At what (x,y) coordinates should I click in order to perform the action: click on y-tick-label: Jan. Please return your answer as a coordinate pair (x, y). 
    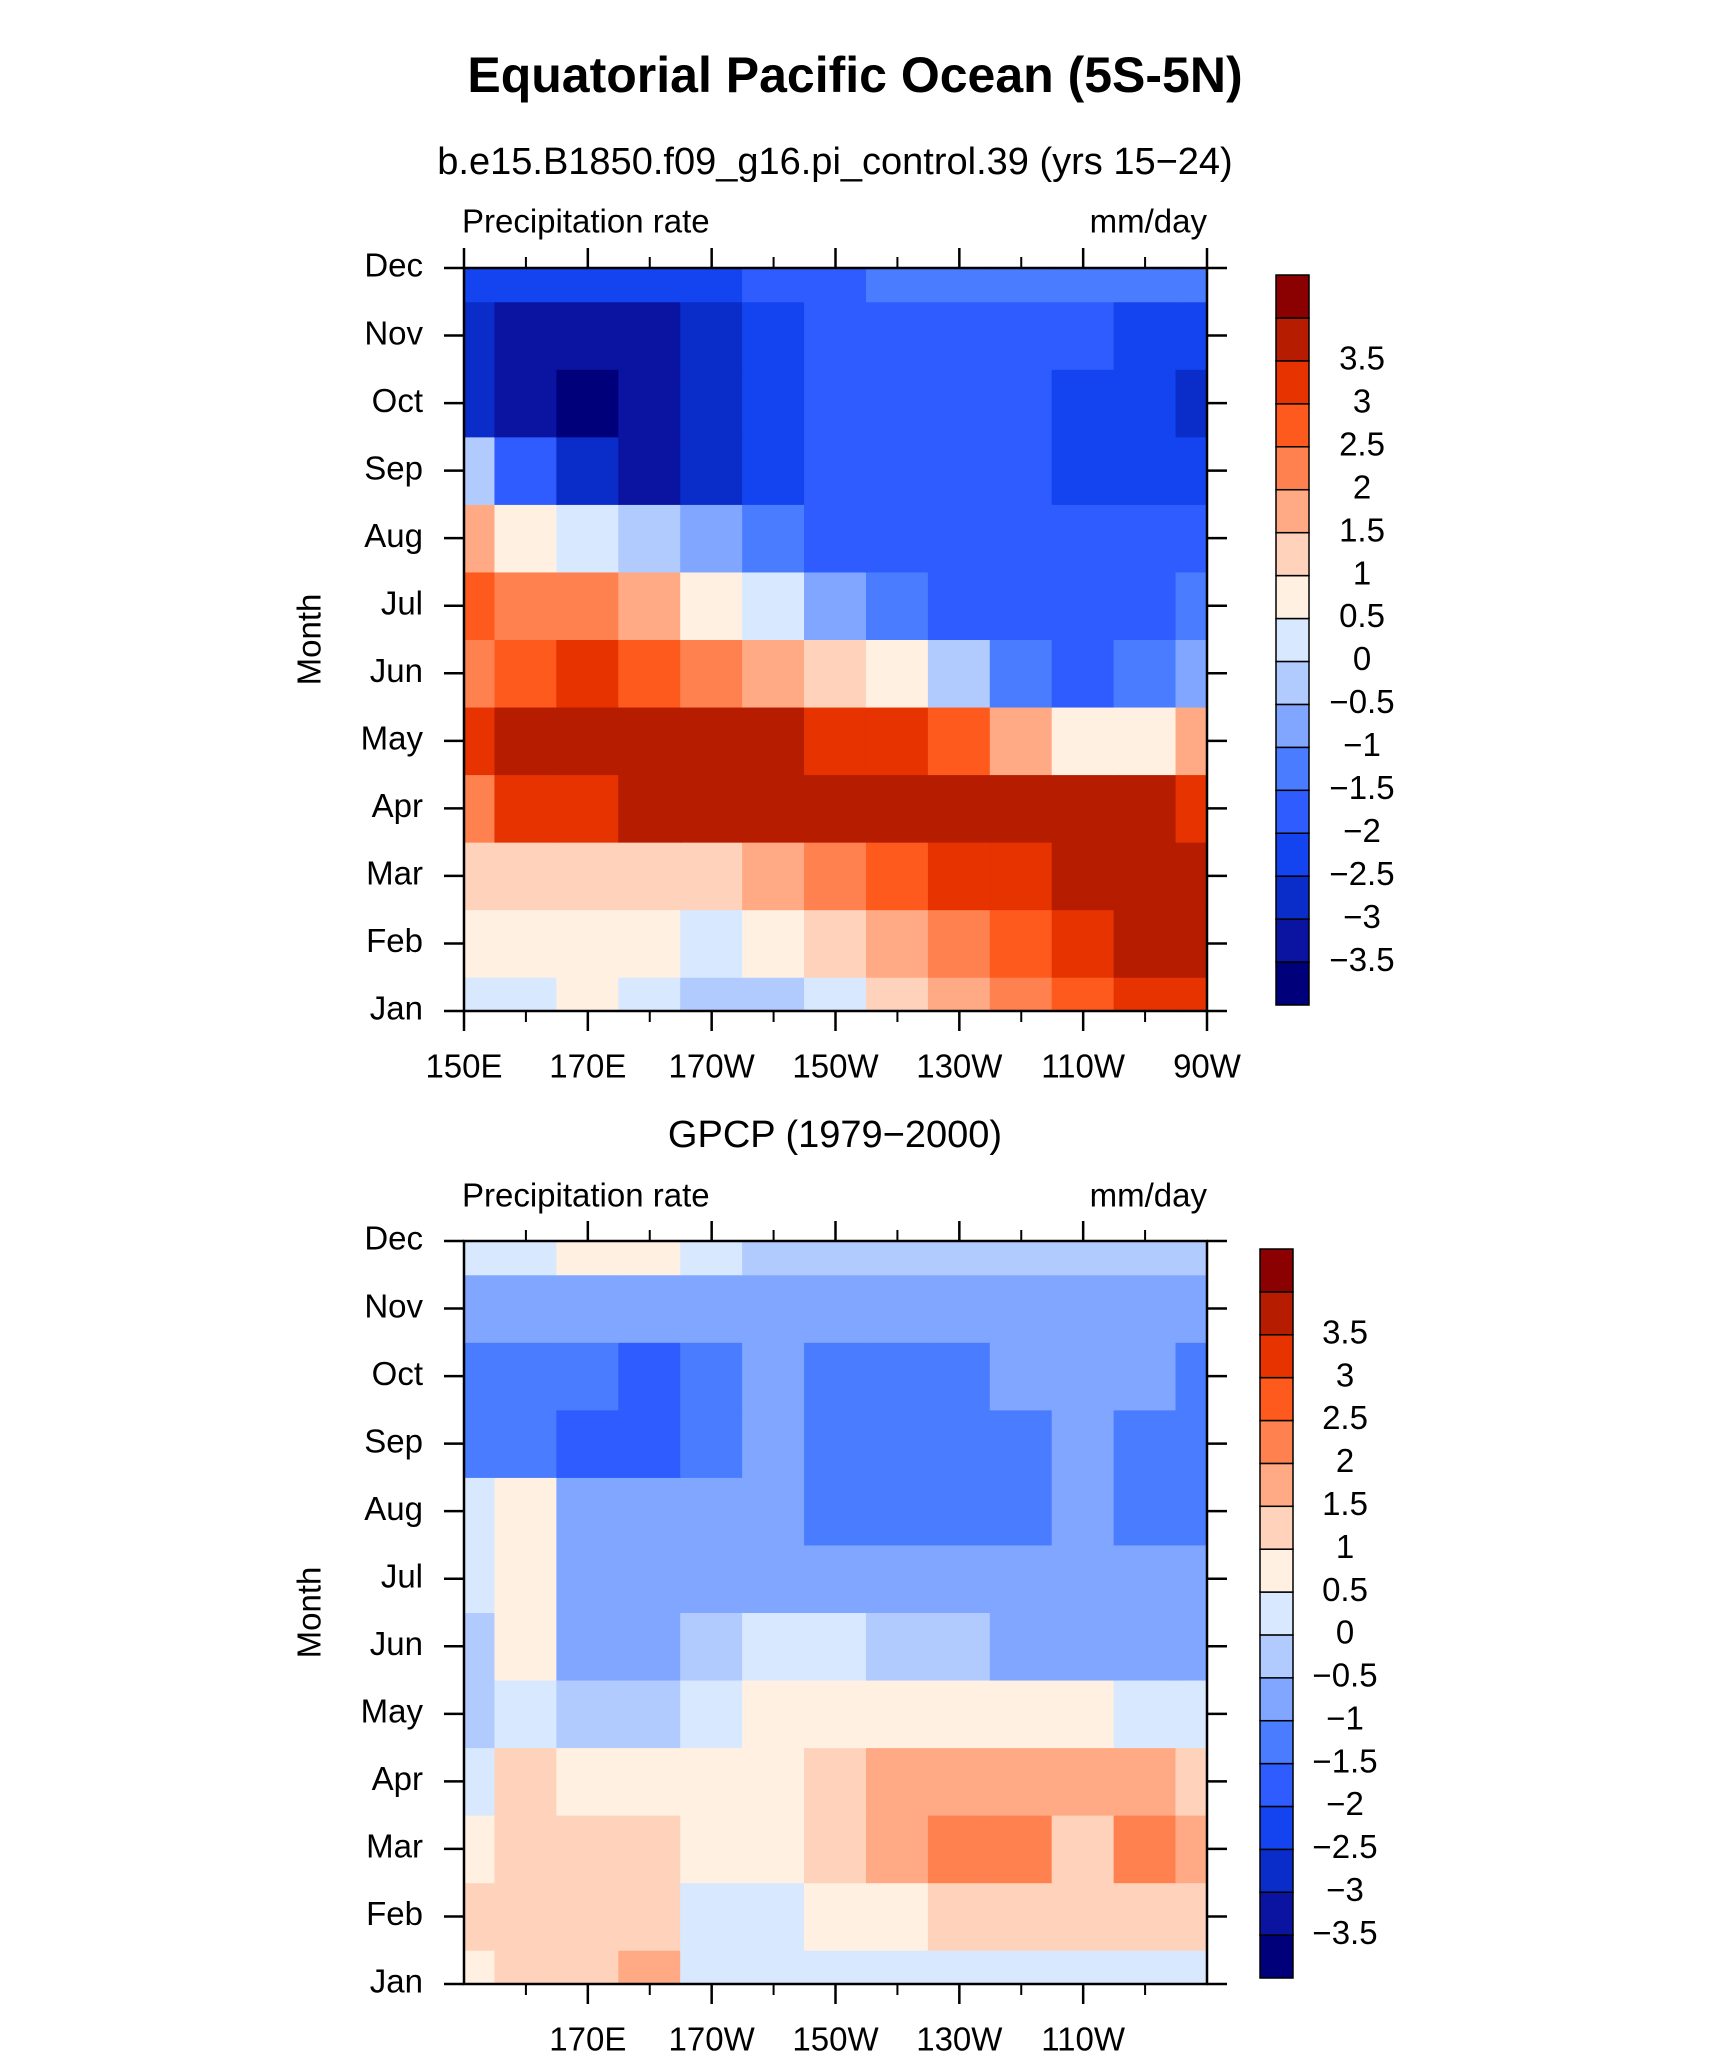
    Looking at the image, I should click on (396, 1008).